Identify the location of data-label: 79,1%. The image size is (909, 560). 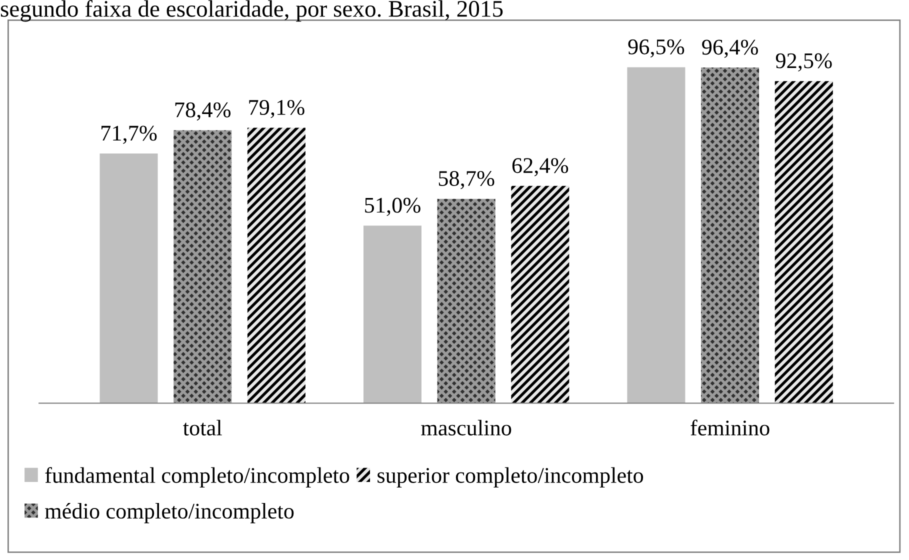
(276, 109).